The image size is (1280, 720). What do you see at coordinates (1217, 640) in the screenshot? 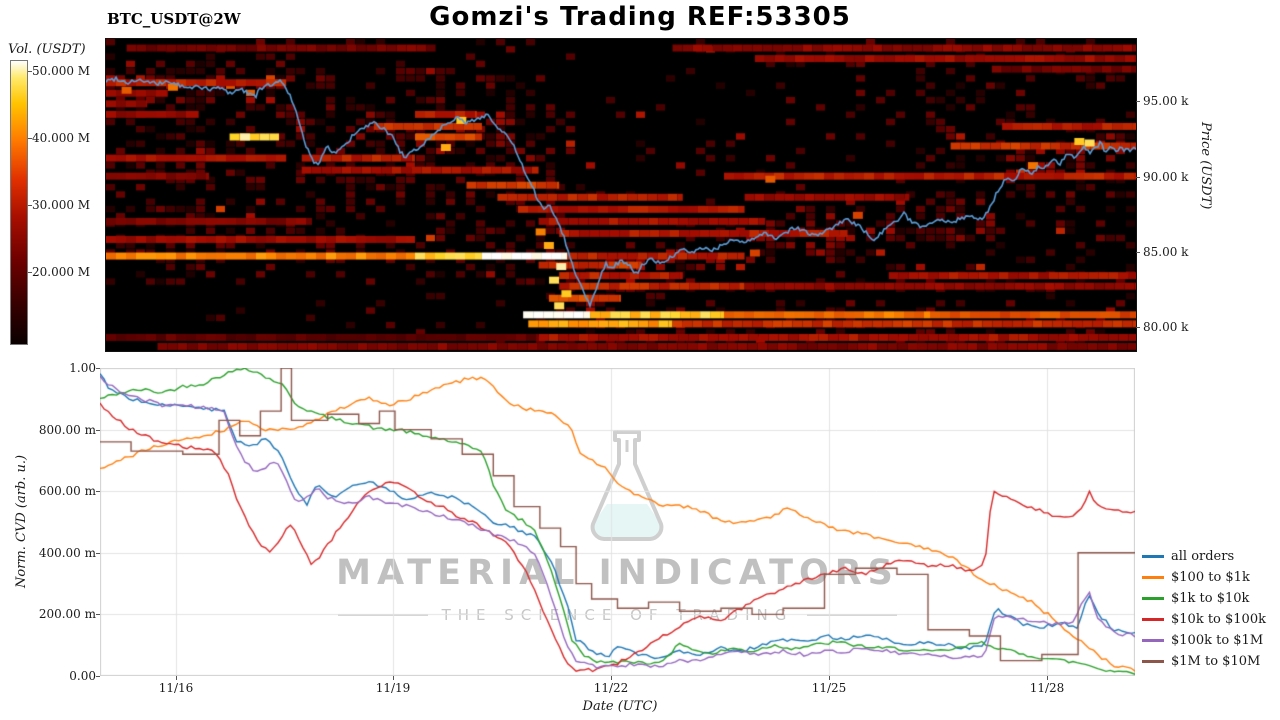
I see `legend-label-4: $100k to $1M` at bounding box center [1217, 640].